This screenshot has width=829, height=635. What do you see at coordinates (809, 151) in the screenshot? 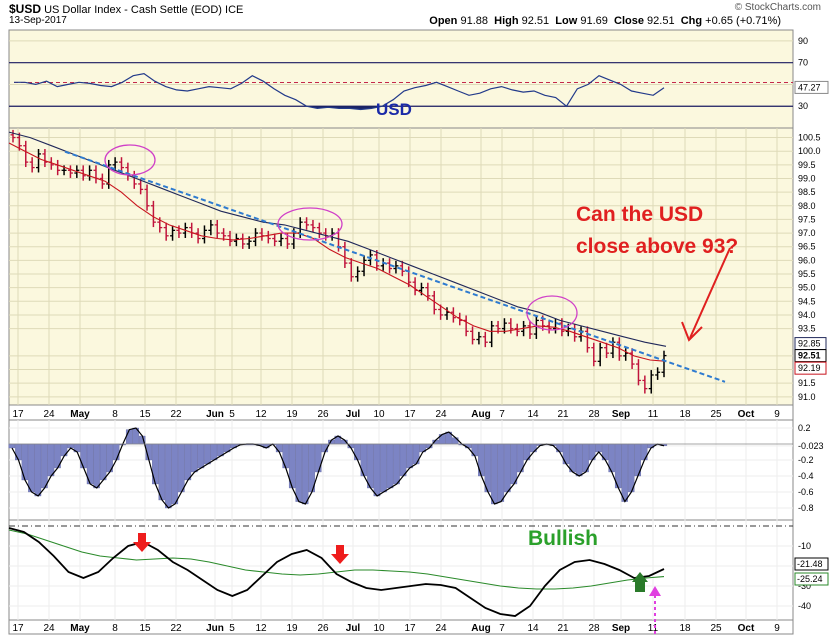
I see `price-y-tick: 100.0` at bounding box center [809, 151].